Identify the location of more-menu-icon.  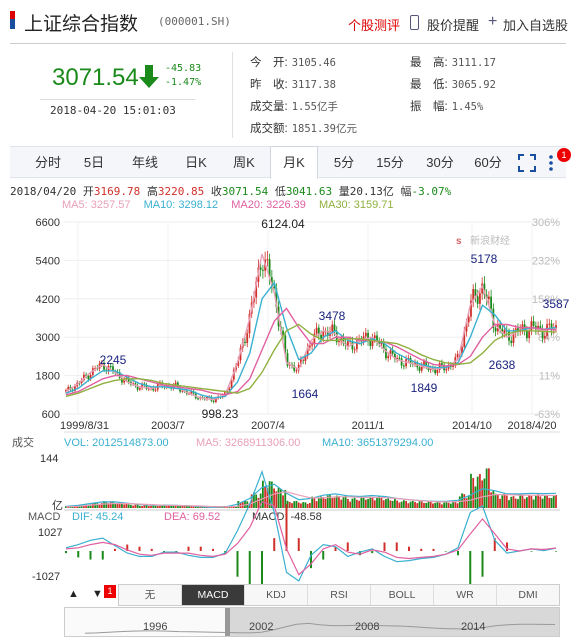
(551, 163).